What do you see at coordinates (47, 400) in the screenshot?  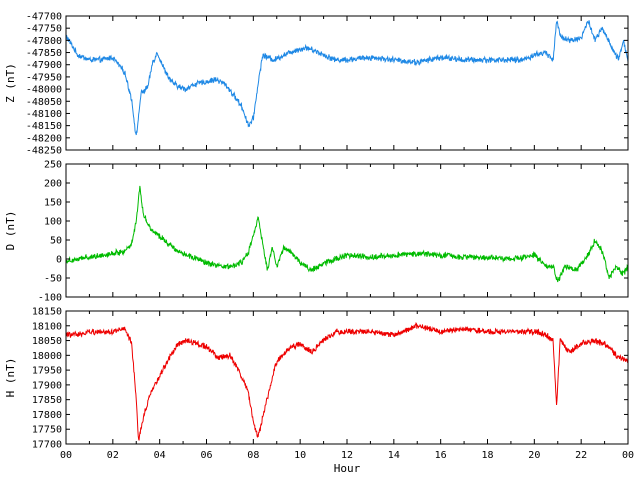 I see `y-tick-label: 17850` at bounding box center [47, 400].